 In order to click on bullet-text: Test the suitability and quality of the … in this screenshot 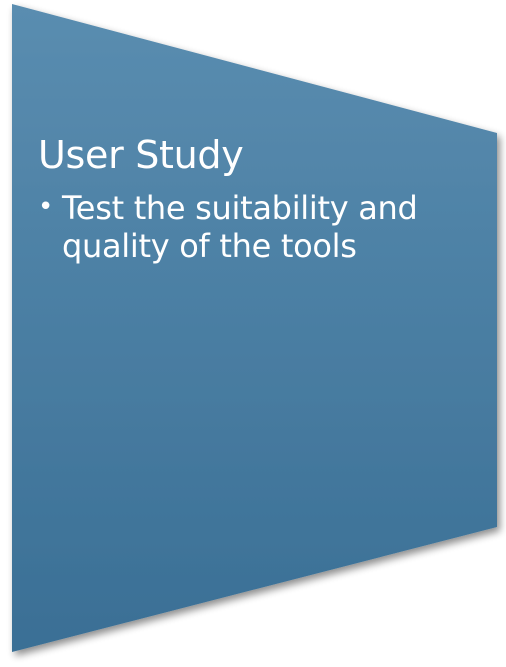, I will do `click(240, 226)`.